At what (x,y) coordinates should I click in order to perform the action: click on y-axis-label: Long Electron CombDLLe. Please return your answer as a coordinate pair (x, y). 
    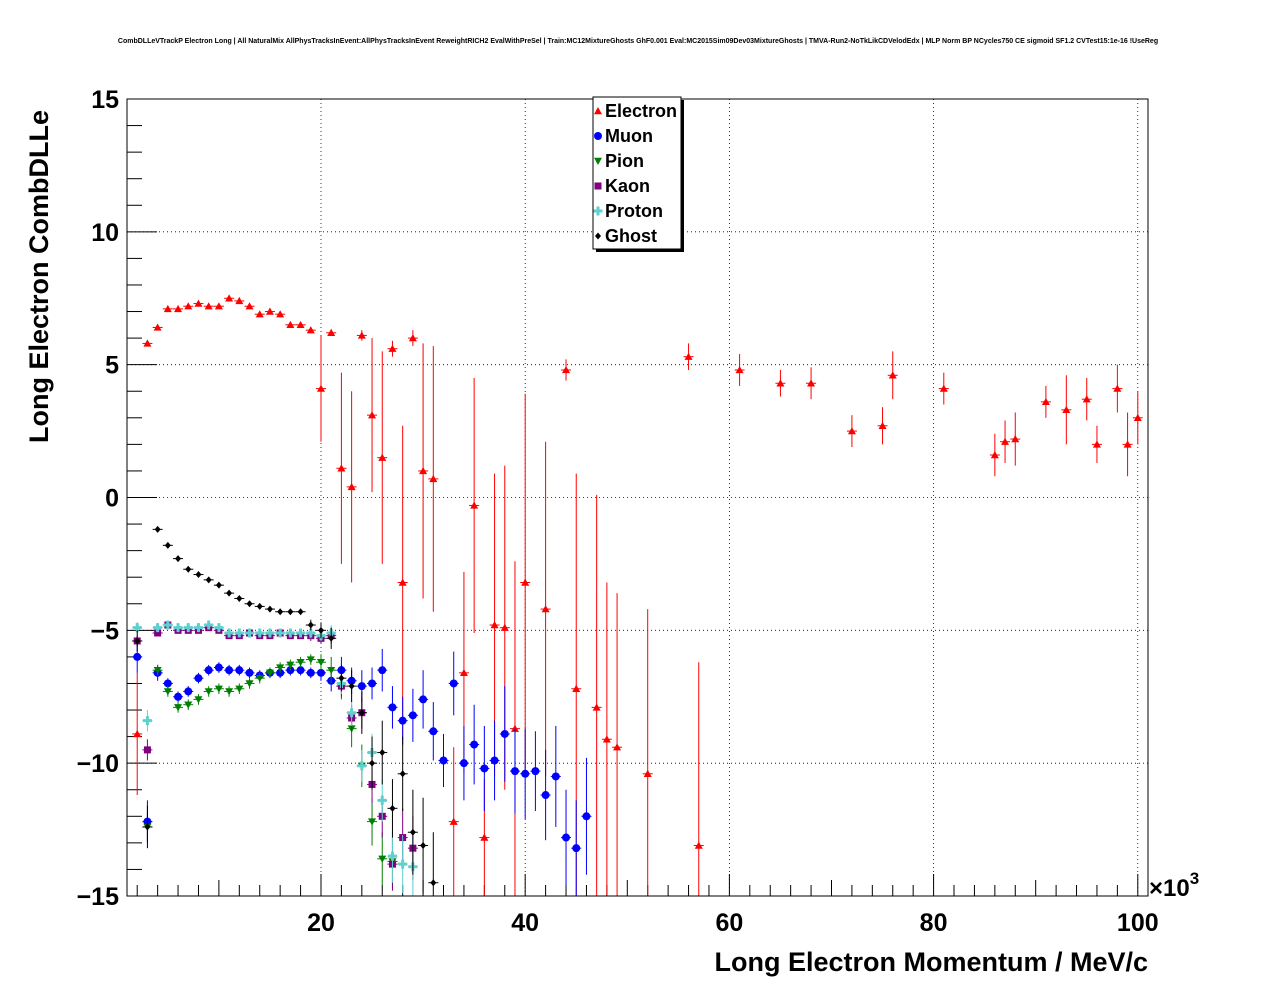
    Looking at the image, I should click on (39, 276).